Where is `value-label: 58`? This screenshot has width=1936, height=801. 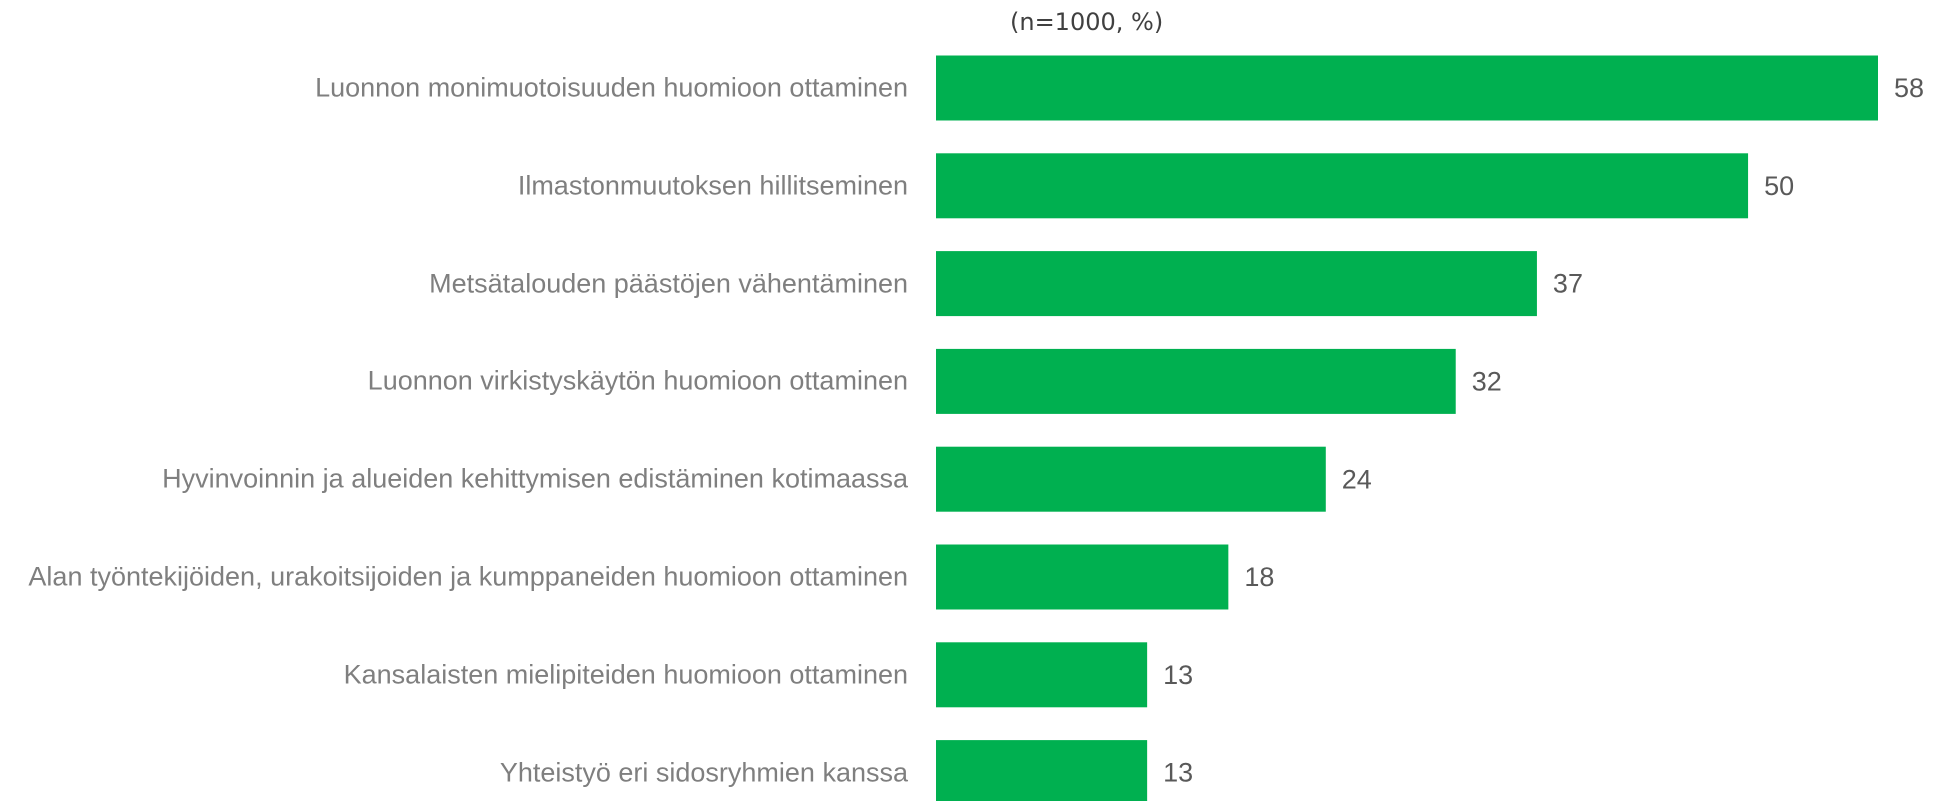 value-label: 58 is located at coordinates (1909, 88).